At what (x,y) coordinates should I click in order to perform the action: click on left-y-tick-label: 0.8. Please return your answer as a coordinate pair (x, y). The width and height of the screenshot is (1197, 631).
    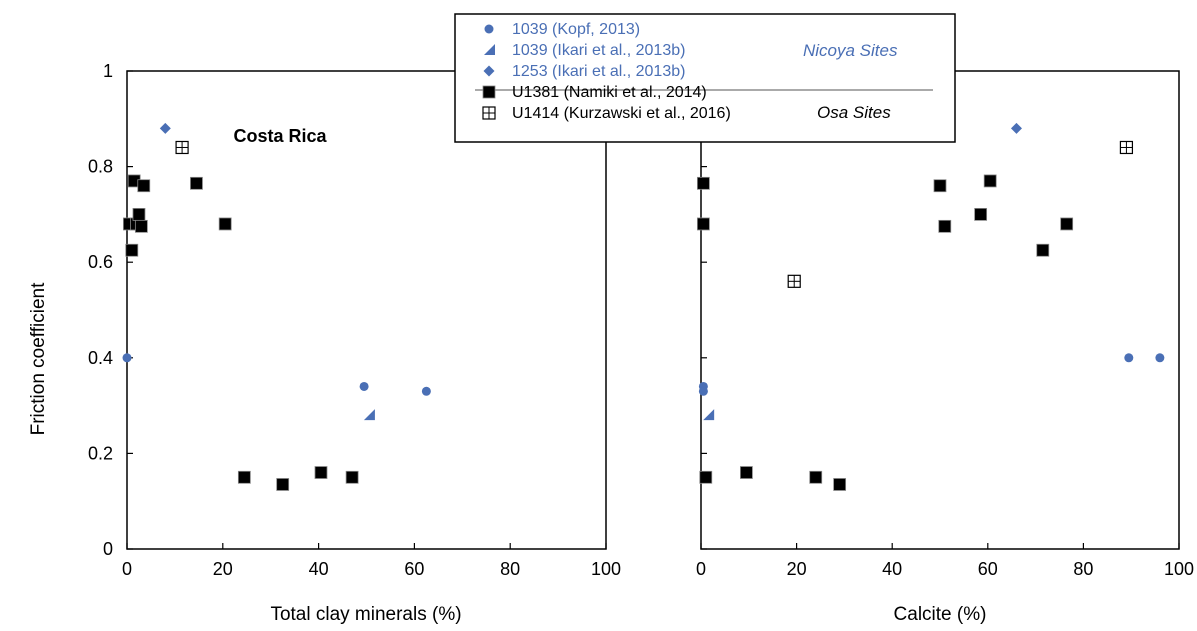
    Looking at the image, I should click on (100, 167).